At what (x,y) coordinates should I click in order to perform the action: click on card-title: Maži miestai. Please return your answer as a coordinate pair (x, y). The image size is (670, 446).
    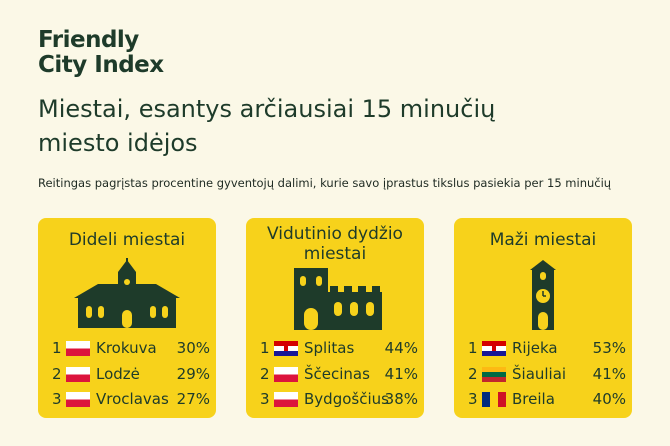
    Looking at the image, I should click on (543, 240).